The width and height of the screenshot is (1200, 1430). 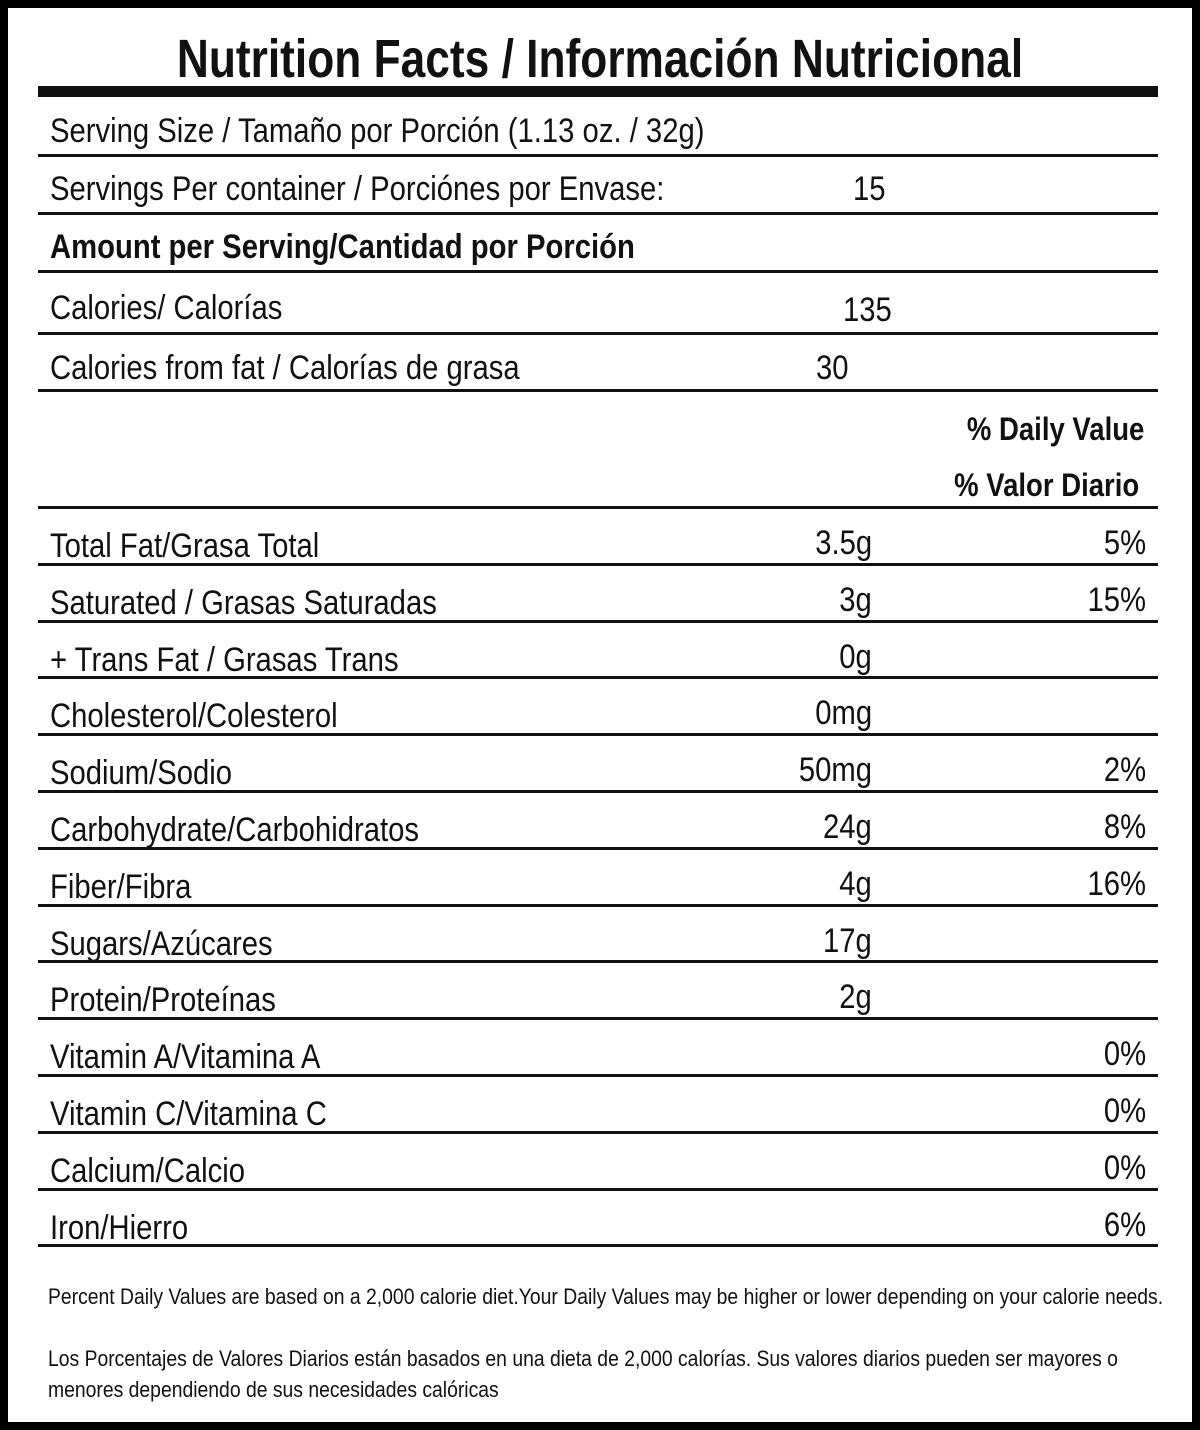 What do you see at coordinates (161, 943) in the screenshot?
I see `nutrient-name: Sugars/Azúcares` at bounding box center [161, 943].